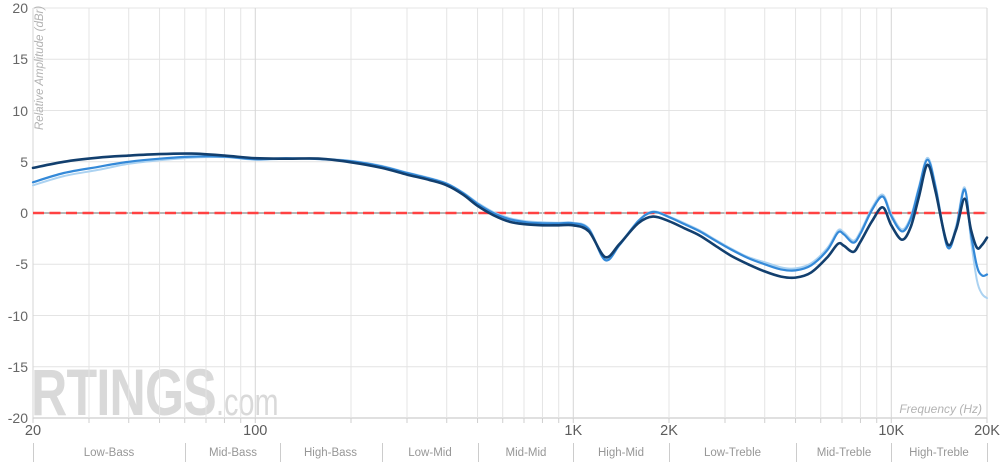 The height and width of the screenshot is (471, 1000). What do you see at coordinates (940, 409) in the screenshot?
I see `x-axis-label: Frequency (Hz)` at bounding box center [940, 409].